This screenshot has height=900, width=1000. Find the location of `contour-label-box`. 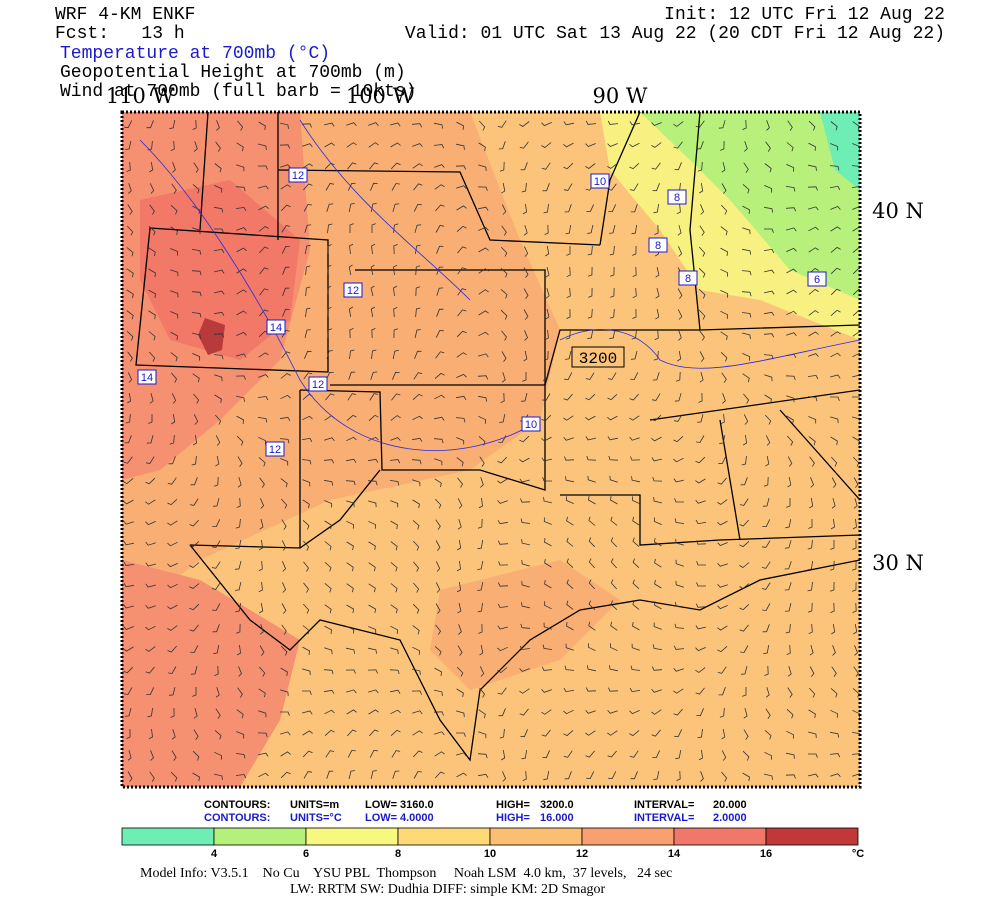

contour-label-box is located at coordinates (658, 245).